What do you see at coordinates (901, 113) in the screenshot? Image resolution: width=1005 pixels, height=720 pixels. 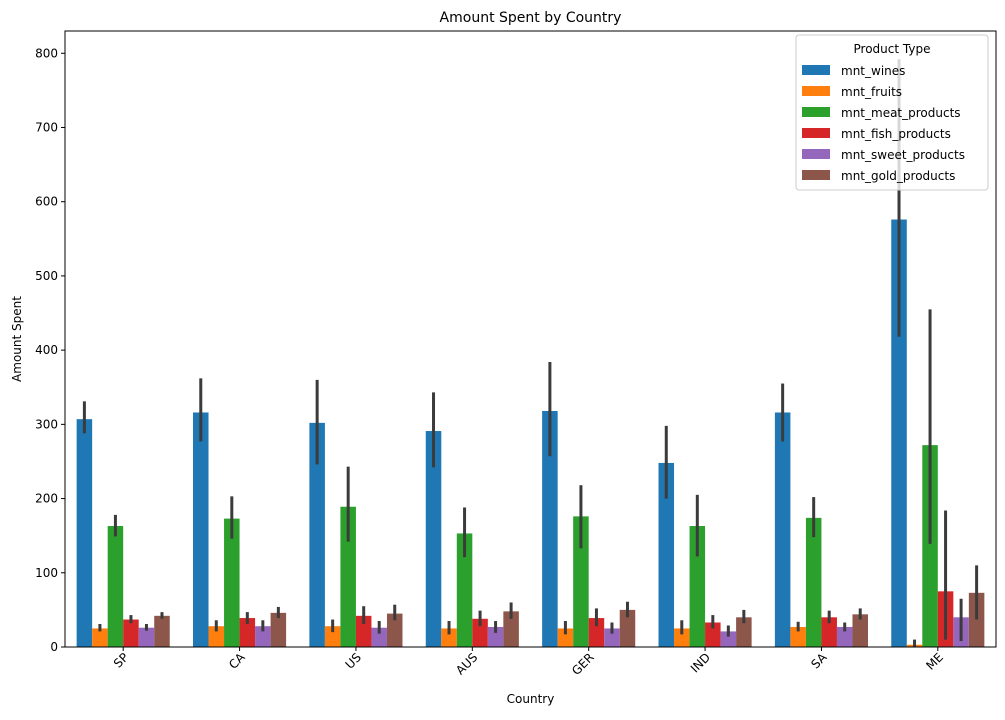 I see `legend-label: mnt_meat_products` at bounding box center [901, 113].